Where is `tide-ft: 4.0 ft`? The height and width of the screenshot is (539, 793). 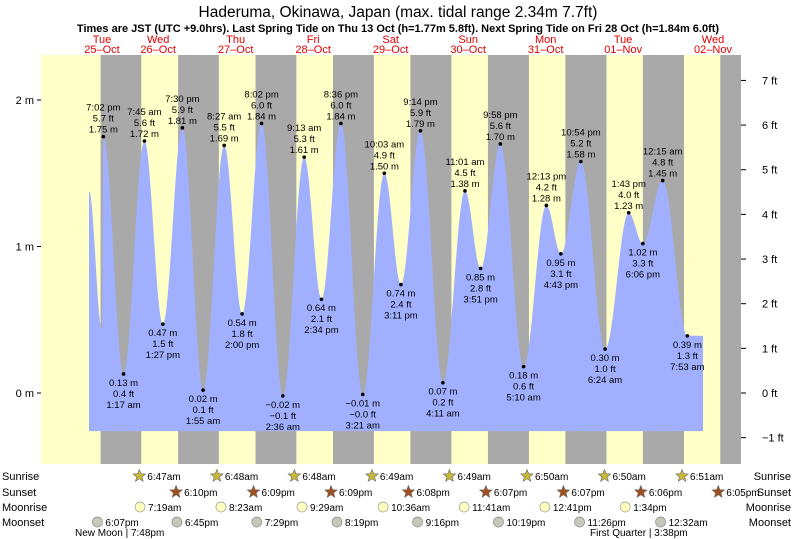
tide-ft: 4.0 ft is located at coordinates (628, 195).